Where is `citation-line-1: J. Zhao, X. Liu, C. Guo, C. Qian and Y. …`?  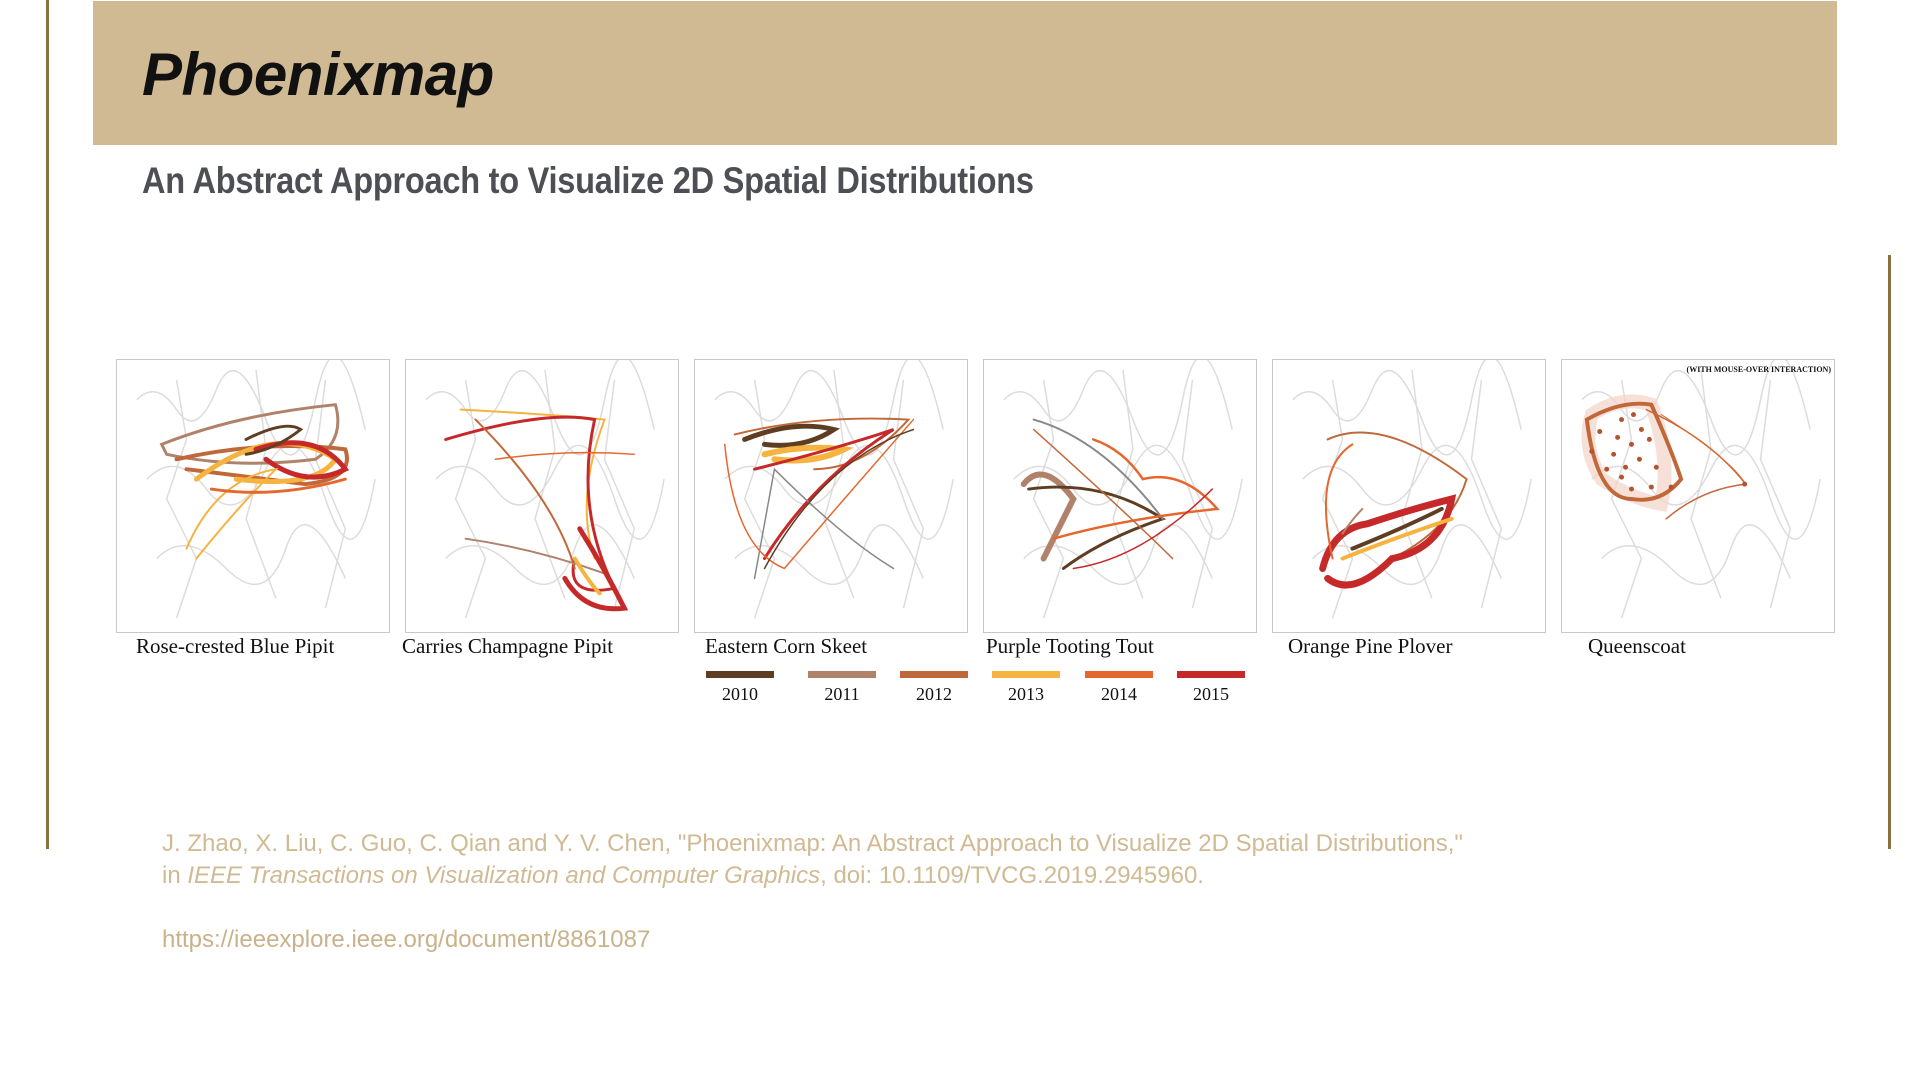 citation-line-1: J. Zhao, X. Liu, C. Guo, C. Qian and Y. … is located at coordinates (812, 843).